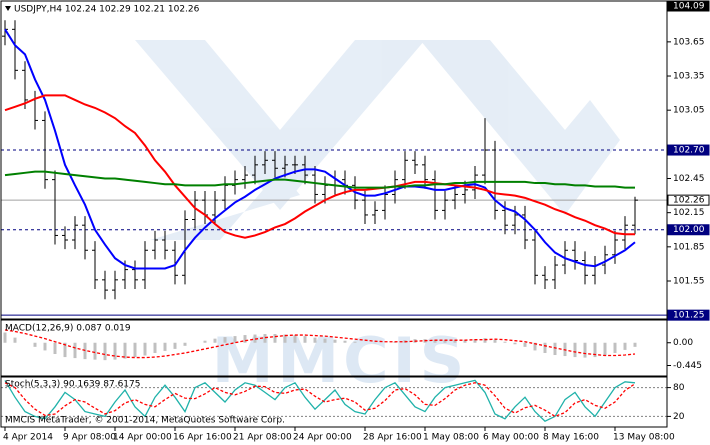  I want to click on x-tick-label: 16 Apr 16:00, so click(202, 438).